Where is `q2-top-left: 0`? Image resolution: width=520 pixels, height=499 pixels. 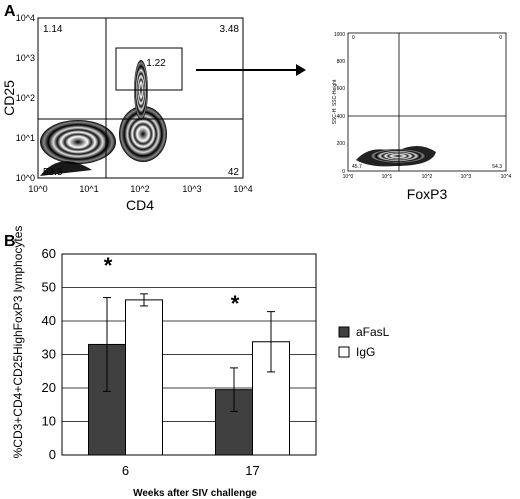 q2-top-left: 0 is located at coordinates (353, 38).